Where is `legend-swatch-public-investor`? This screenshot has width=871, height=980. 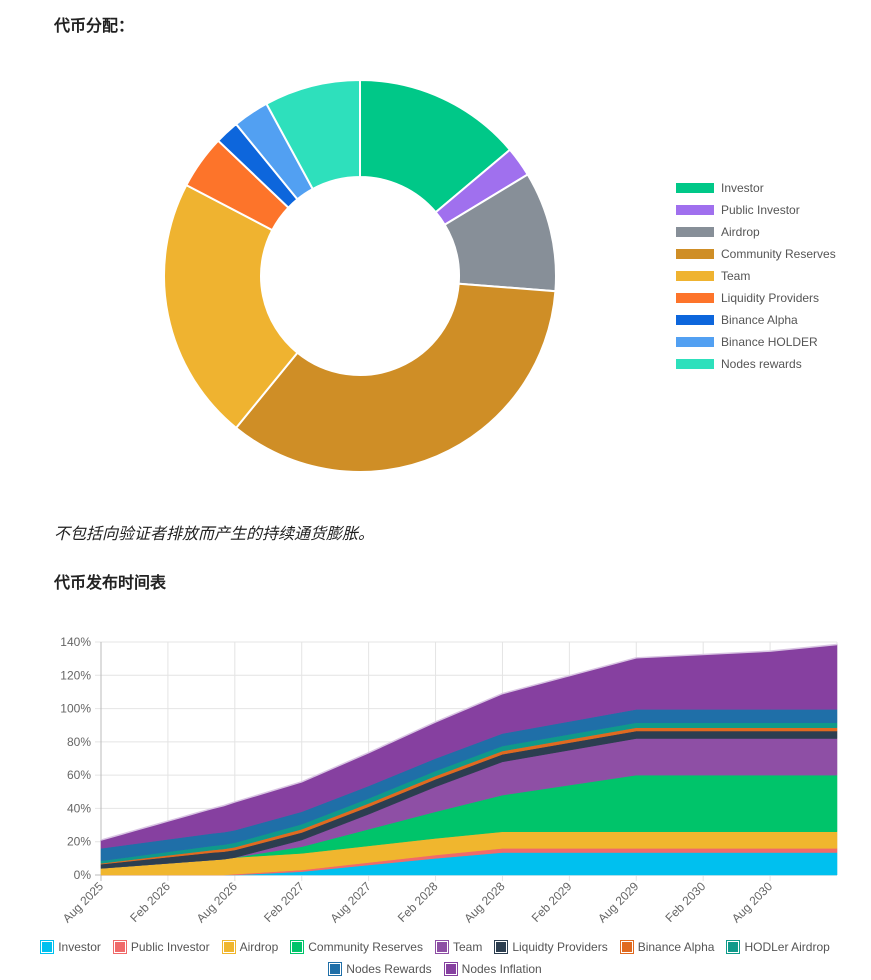
legend-swatch-public-investor is located at coordinates (695, 210).